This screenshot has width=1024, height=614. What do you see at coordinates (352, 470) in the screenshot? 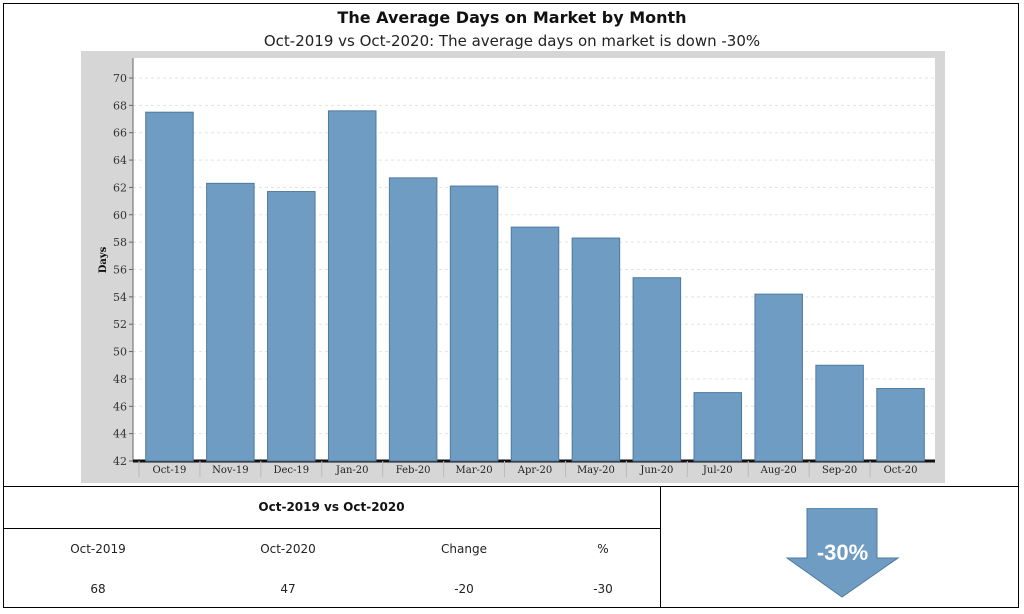
I see `x-tick-label: Jan-20` at bounding box center [352, 470].